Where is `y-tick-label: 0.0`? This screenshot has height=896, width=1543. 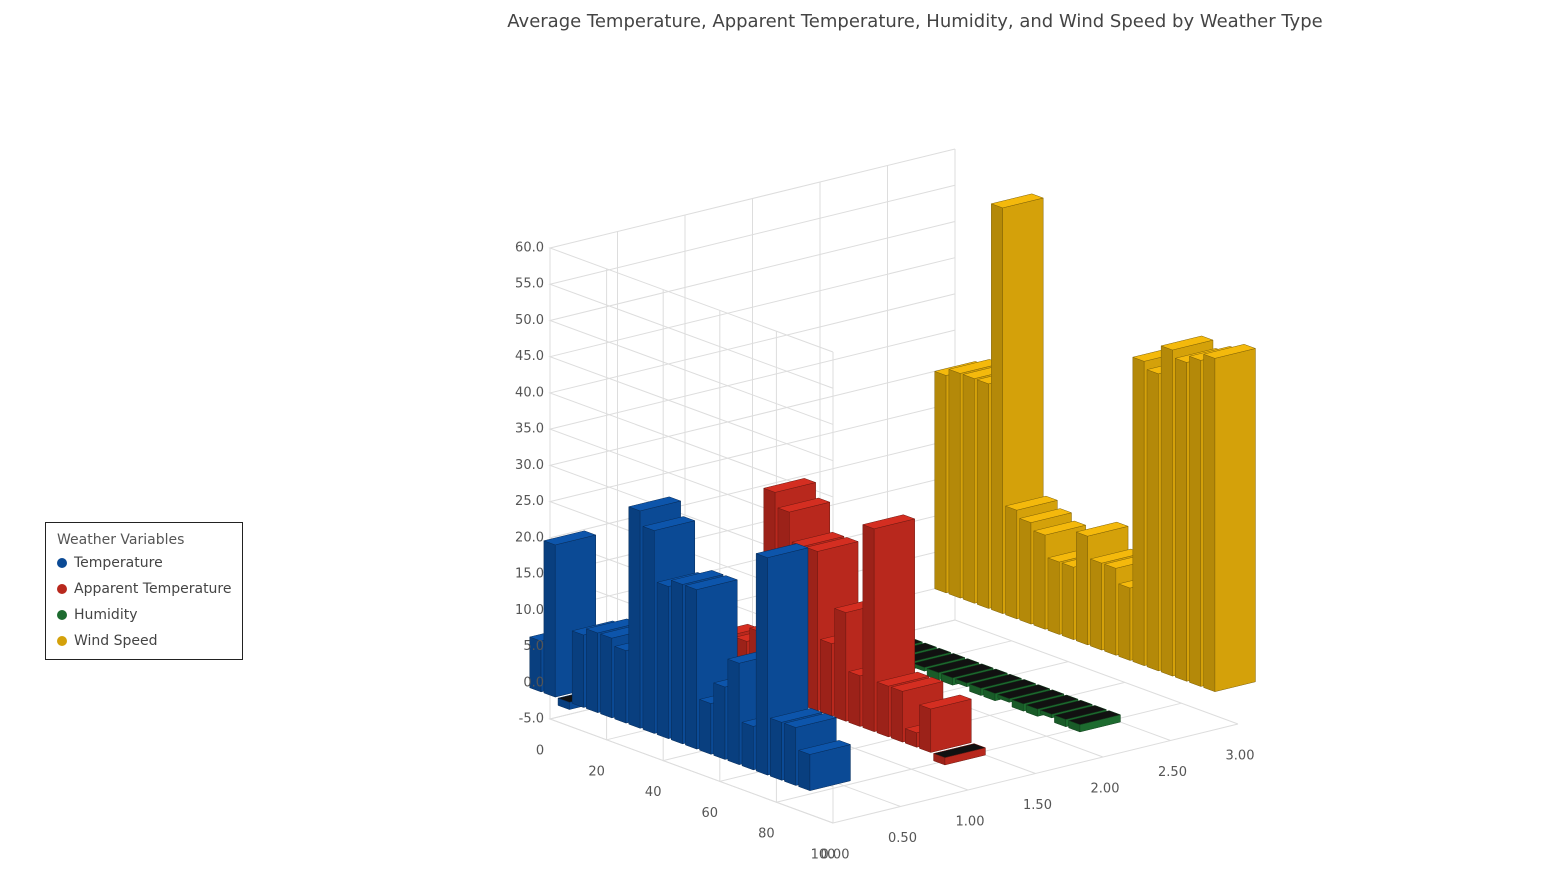 y-tick-label: 0.0 is located at coordinates (533, 682).